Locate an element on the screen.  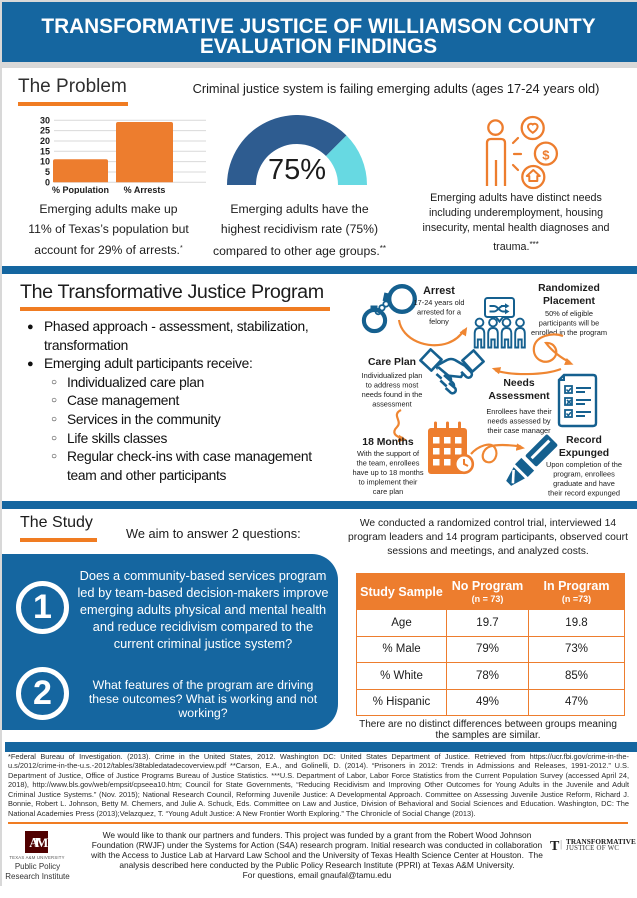
svg-text: to address most is located at coordinates (392, 385).